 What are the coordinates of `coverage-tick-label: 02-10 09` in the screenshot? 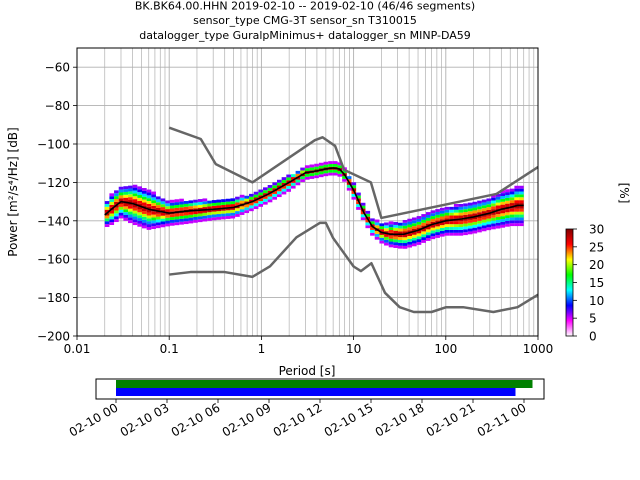 It's located at (247, 419).